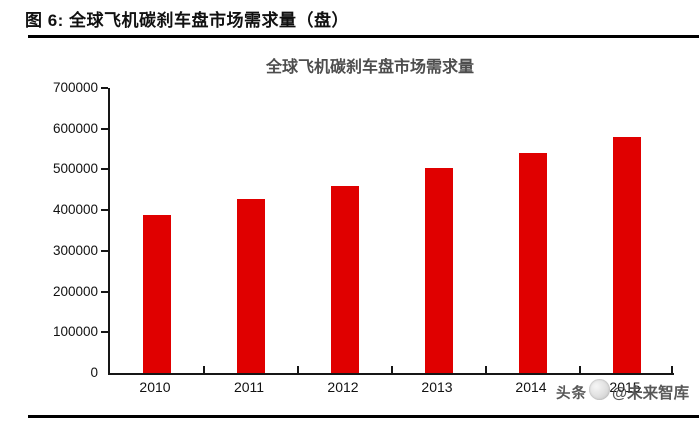 Image resolution: width=700 pixels, height=425 pixels. I want to click on x-axis-label-2015: 2015, so click(625, 387).